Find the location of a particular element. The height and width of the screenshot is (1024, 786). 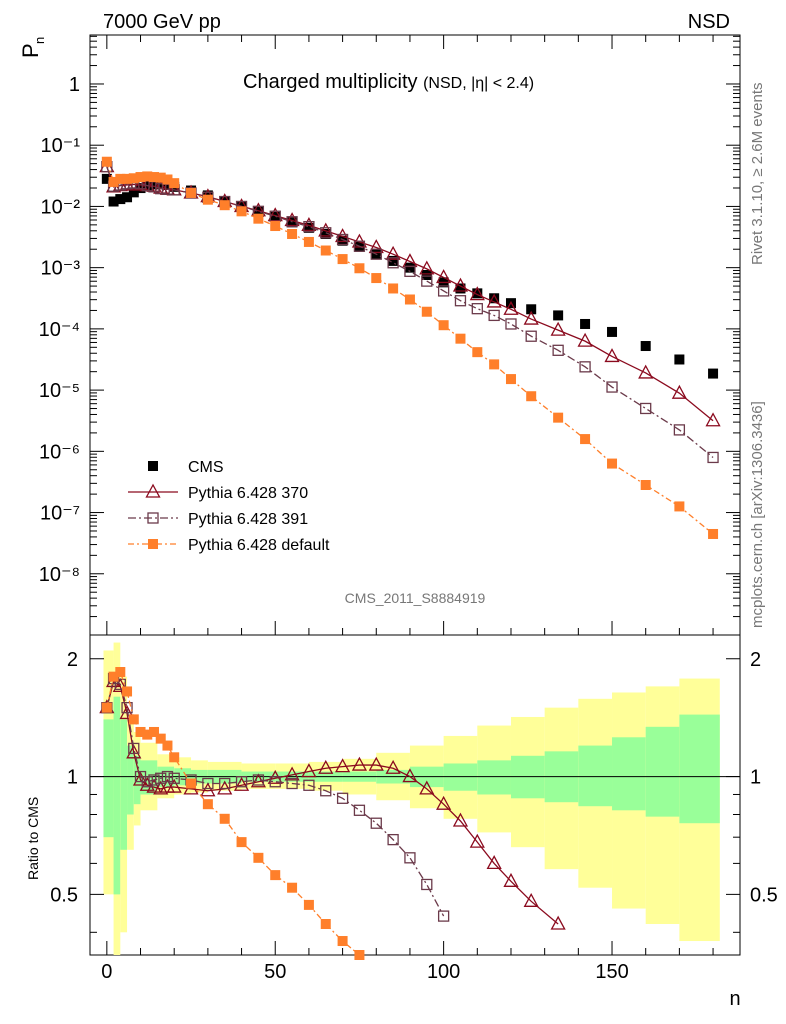

ratio-line-pythia-6.428-default is located at coordinates (233, 813).